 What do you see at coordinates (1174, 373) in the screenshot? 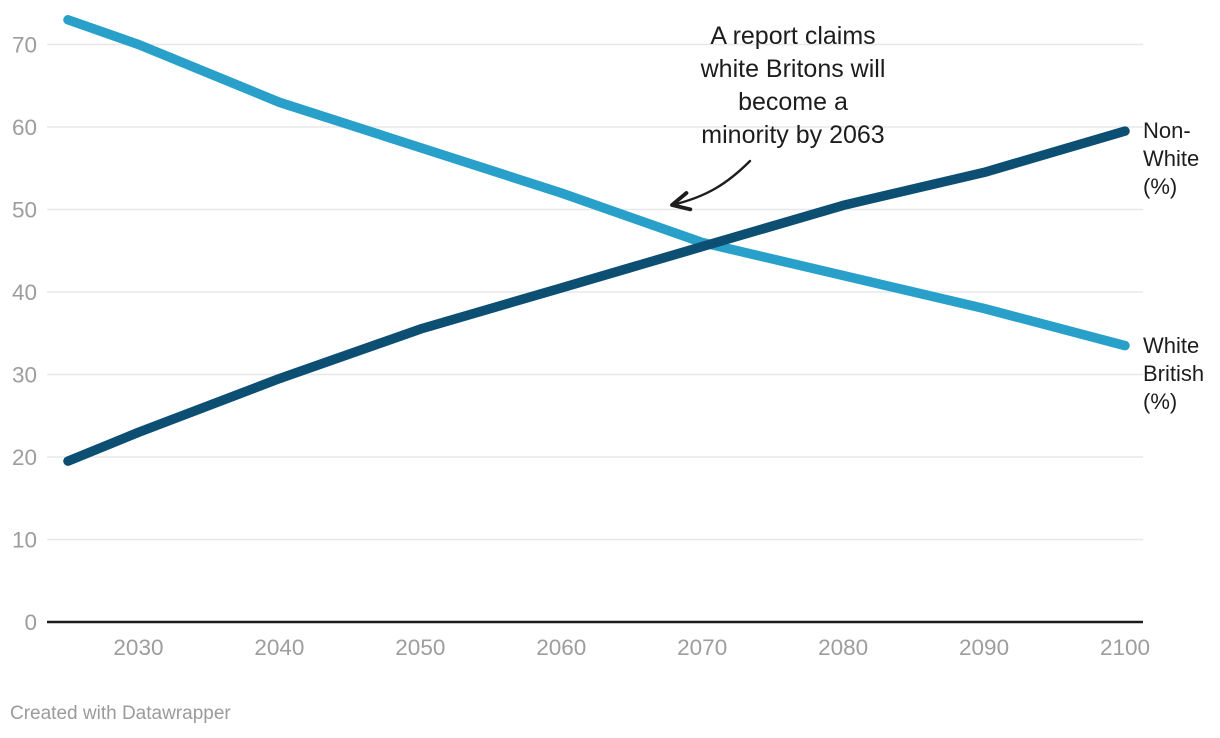
I see `series-label-white-british: White British (%)` at bounding box center [1174, 373].